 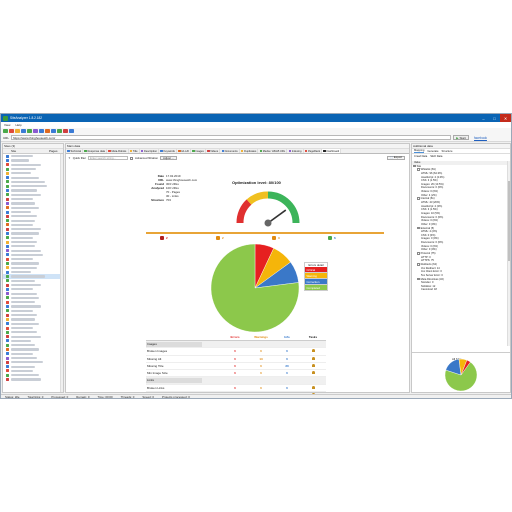 What do you see at coordinates (313, 151) in the screenshot?
I see `tab-pagerank: PageRank` at bounding box center [313, 151].